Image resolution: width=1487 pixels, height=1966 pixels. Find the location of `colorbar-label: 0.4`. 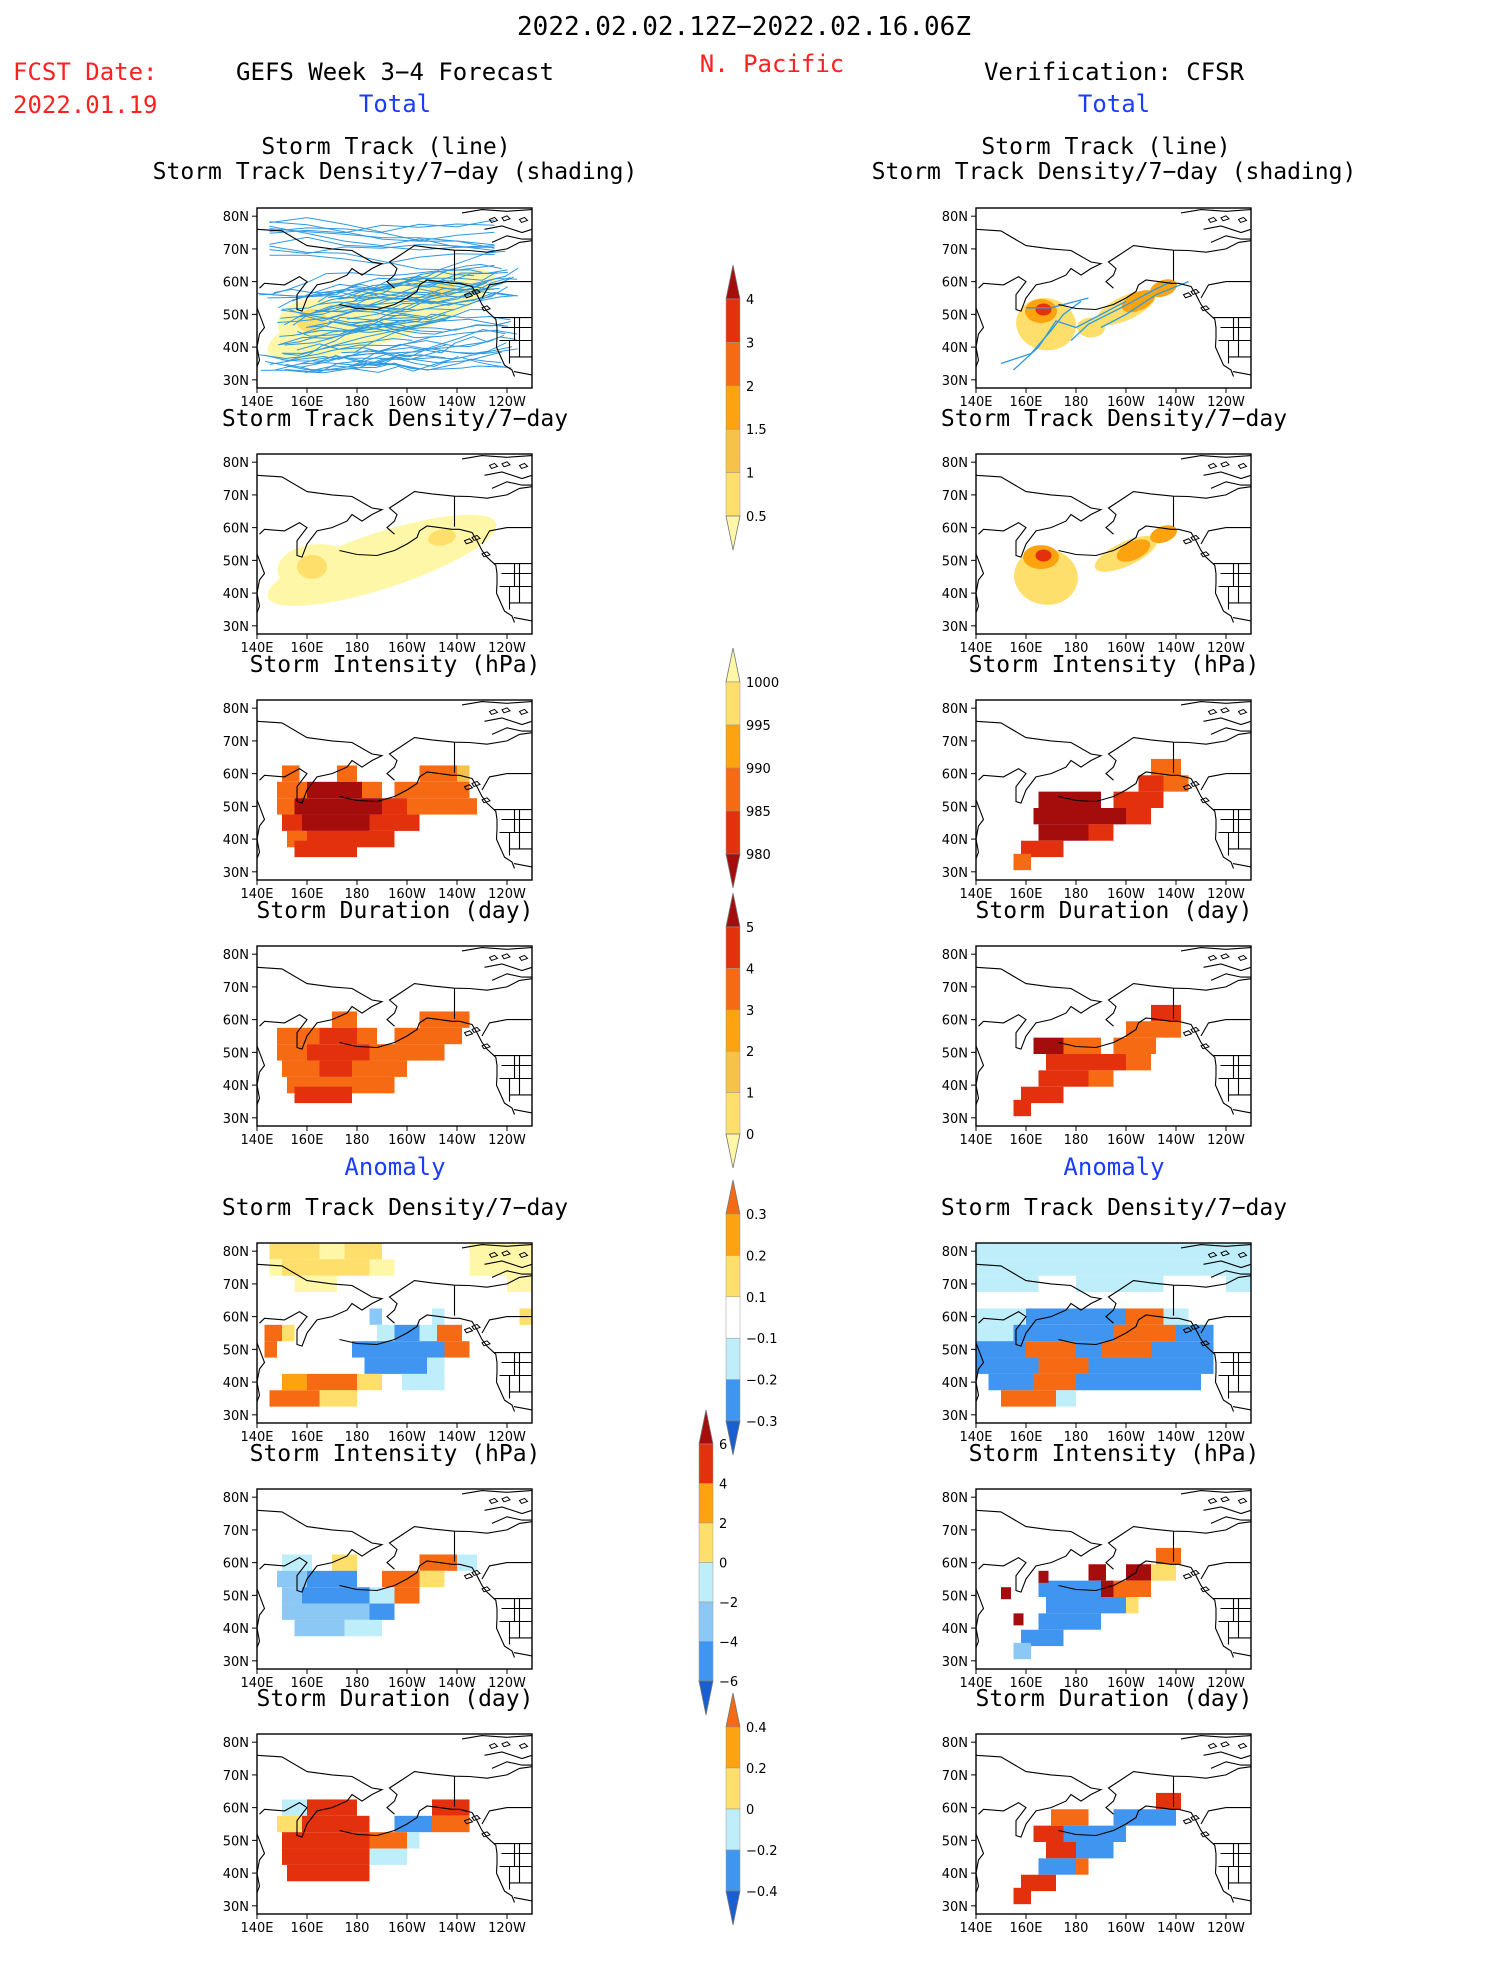

colorbar-label: 0.4 is located at coordinates (756, 1728).